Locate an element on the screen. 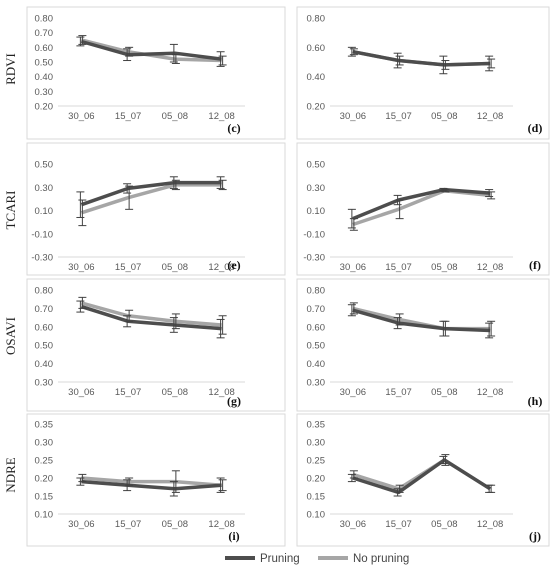  panel-letter: (c) is located at coordinates (233, 128).